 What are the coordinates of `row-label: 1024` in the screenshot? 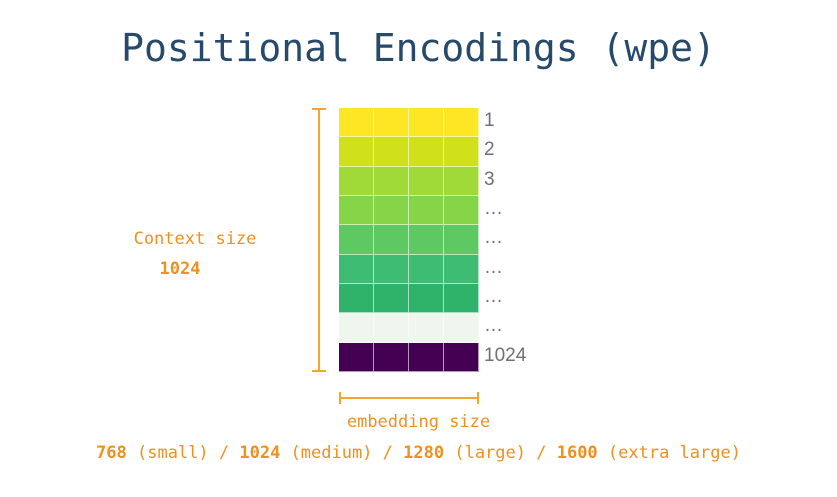 It's located at (505, 355).